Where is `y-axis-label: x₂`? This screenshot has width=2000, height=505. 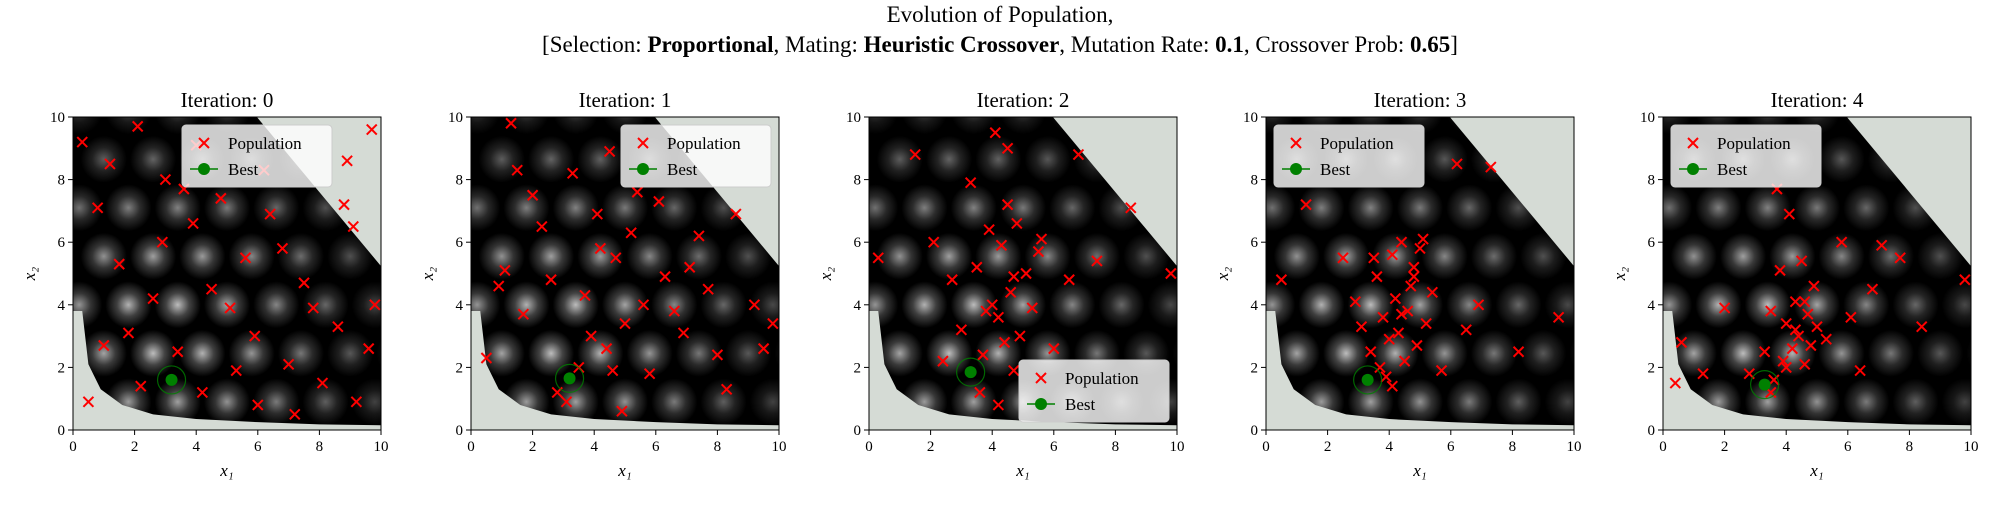 y-axis-label: x₂ is located at coordinates (1619, 274).